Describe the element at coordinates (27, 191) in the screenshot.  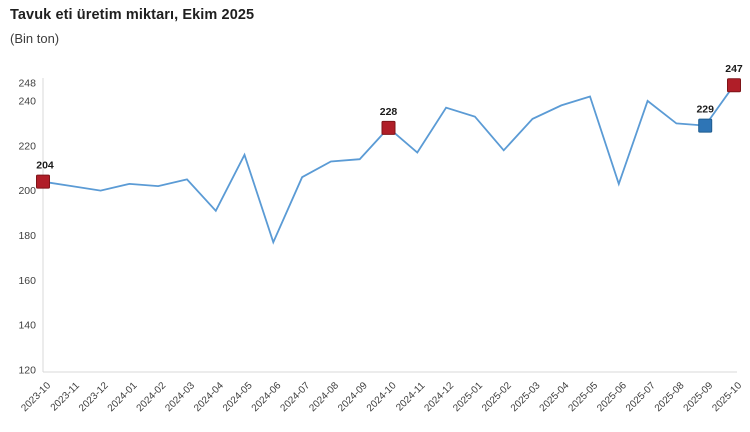
I see `y-tick-label: 200` at that location.